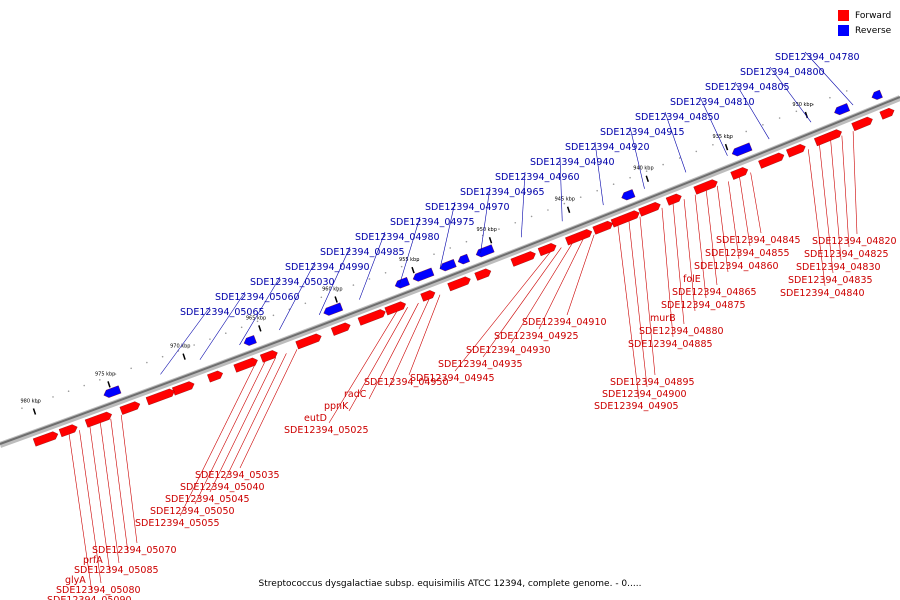 This screenshot has height=600, width=900. What do you see at coordinates (362, 252) in the screenshot?
I see `gene-label: SDE12394_04985` at bounding box center [362, 252].